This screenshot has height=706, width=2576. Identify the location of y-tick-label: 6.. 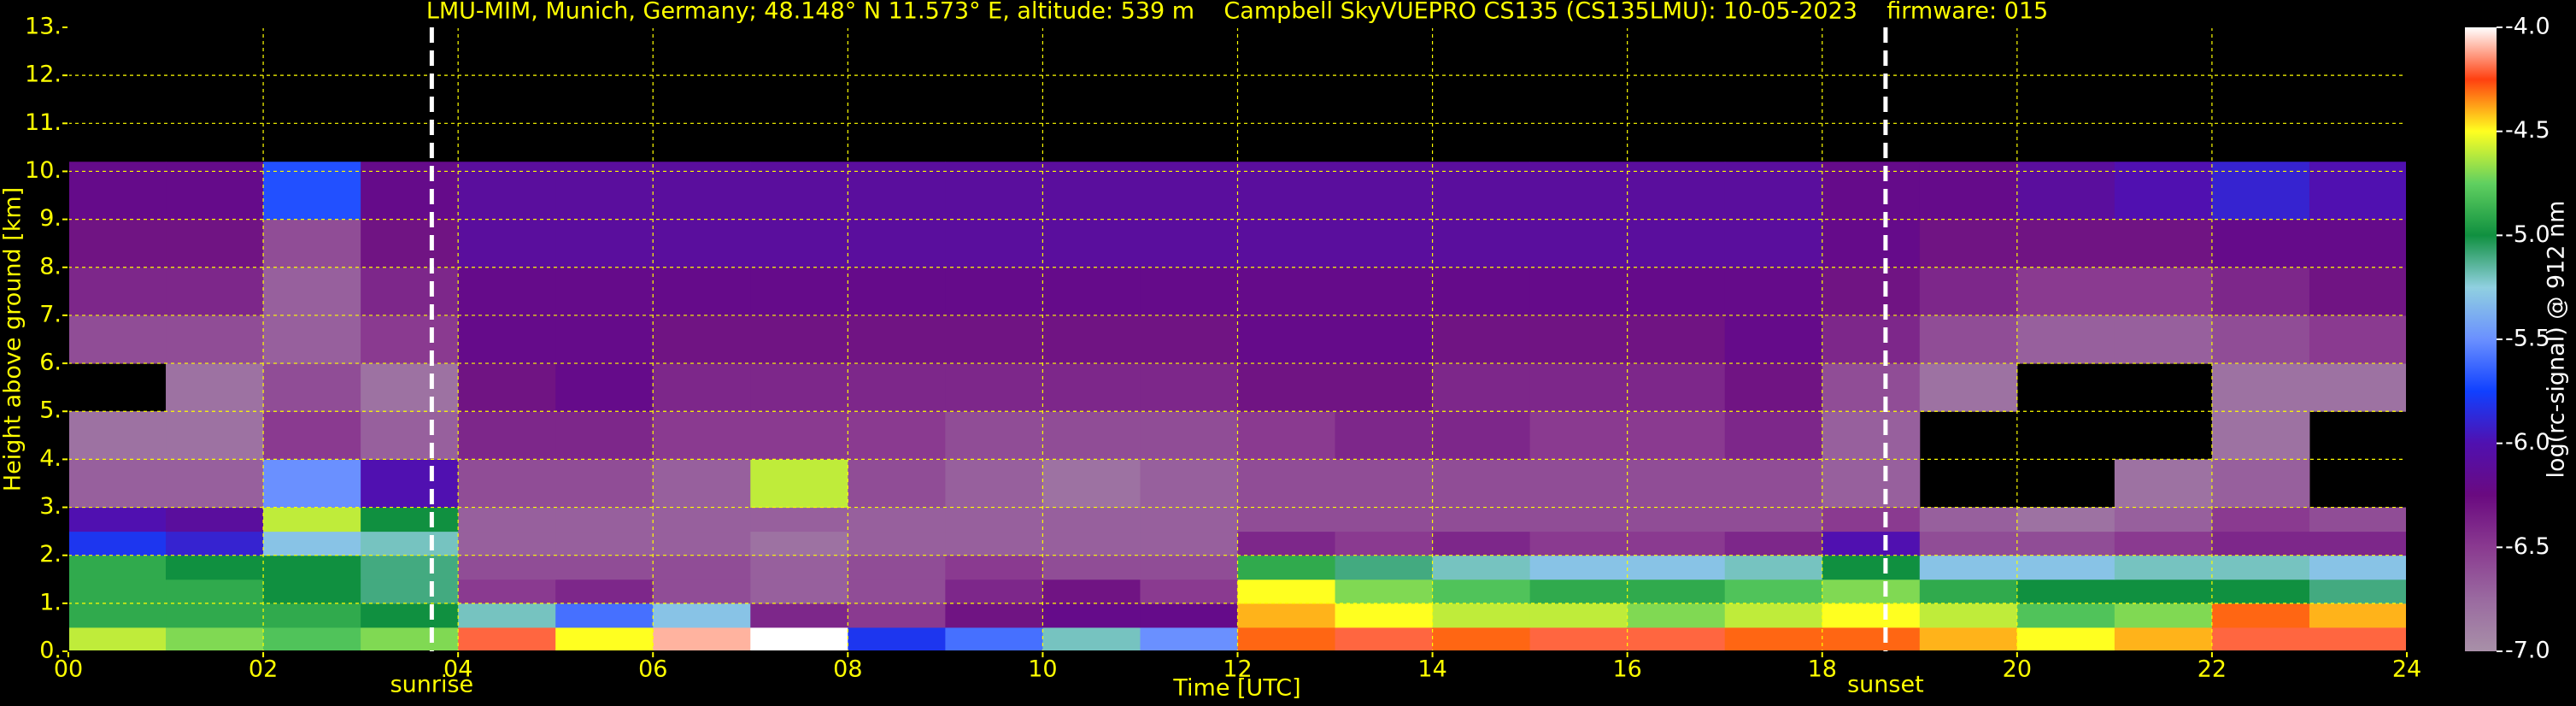
(50, 363).